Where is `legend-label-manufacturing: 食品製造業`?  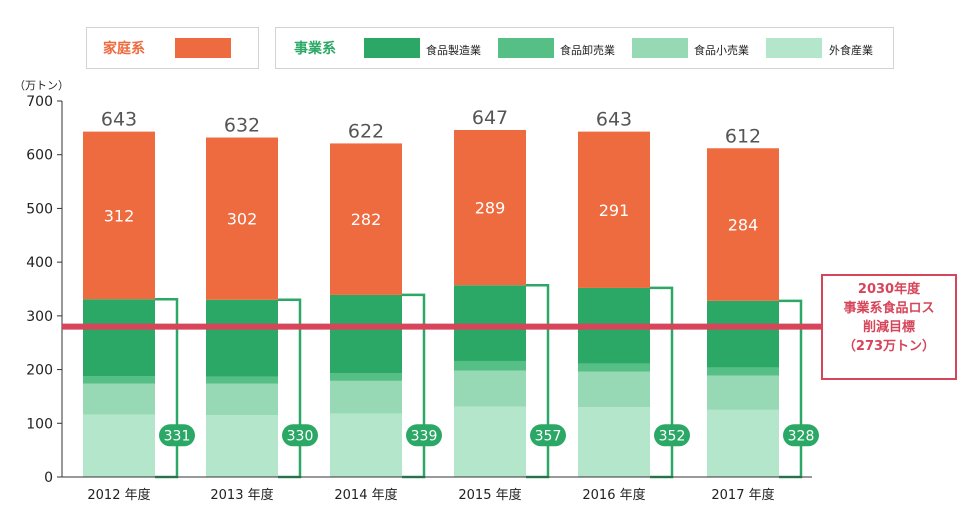 legend-label-manufacturing: 食品製造業 is located at coordinates (453, 50).